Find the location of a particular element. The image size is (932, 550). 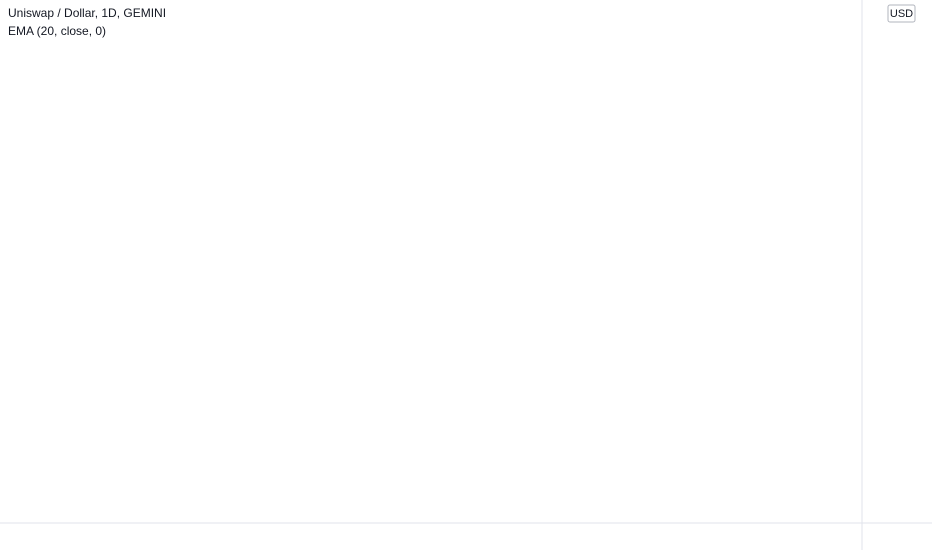

indicator-legend: EMA (20, close, 0) is located at coordinates (57, 31).